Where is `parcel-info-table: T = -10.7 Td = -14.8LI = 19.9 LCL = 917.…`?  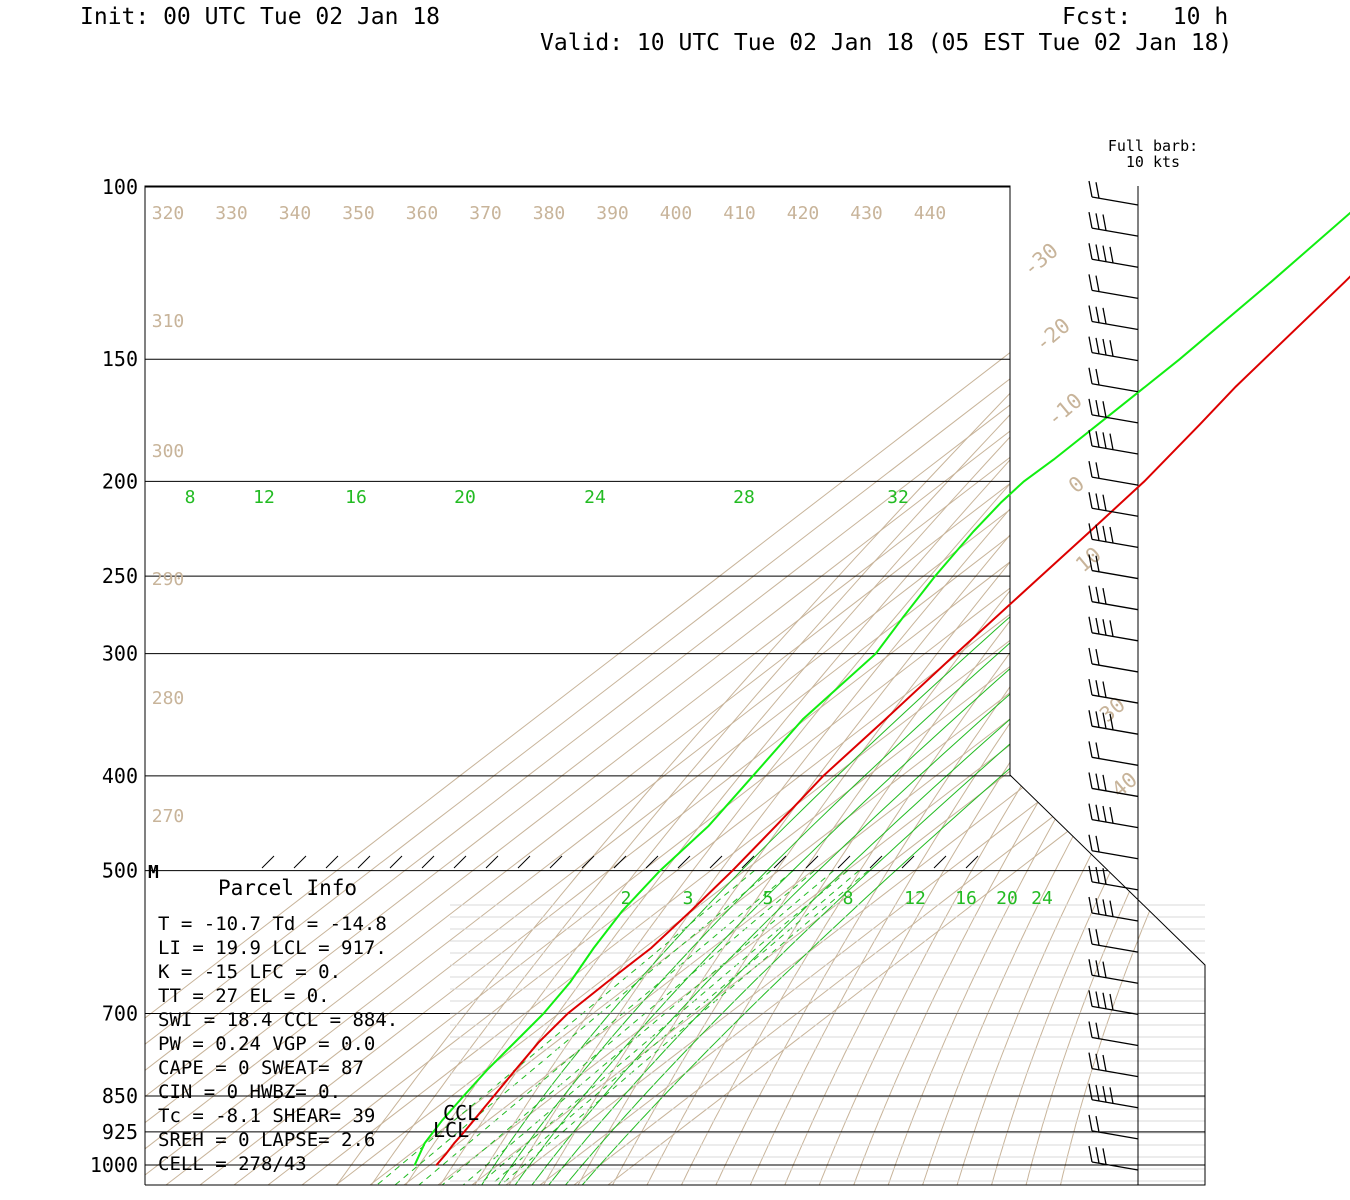
parcel-info-table: T = -10.7 Td = -14.8LI = 19.9 LCL = 917.… is located at coordinates (278, 1044).